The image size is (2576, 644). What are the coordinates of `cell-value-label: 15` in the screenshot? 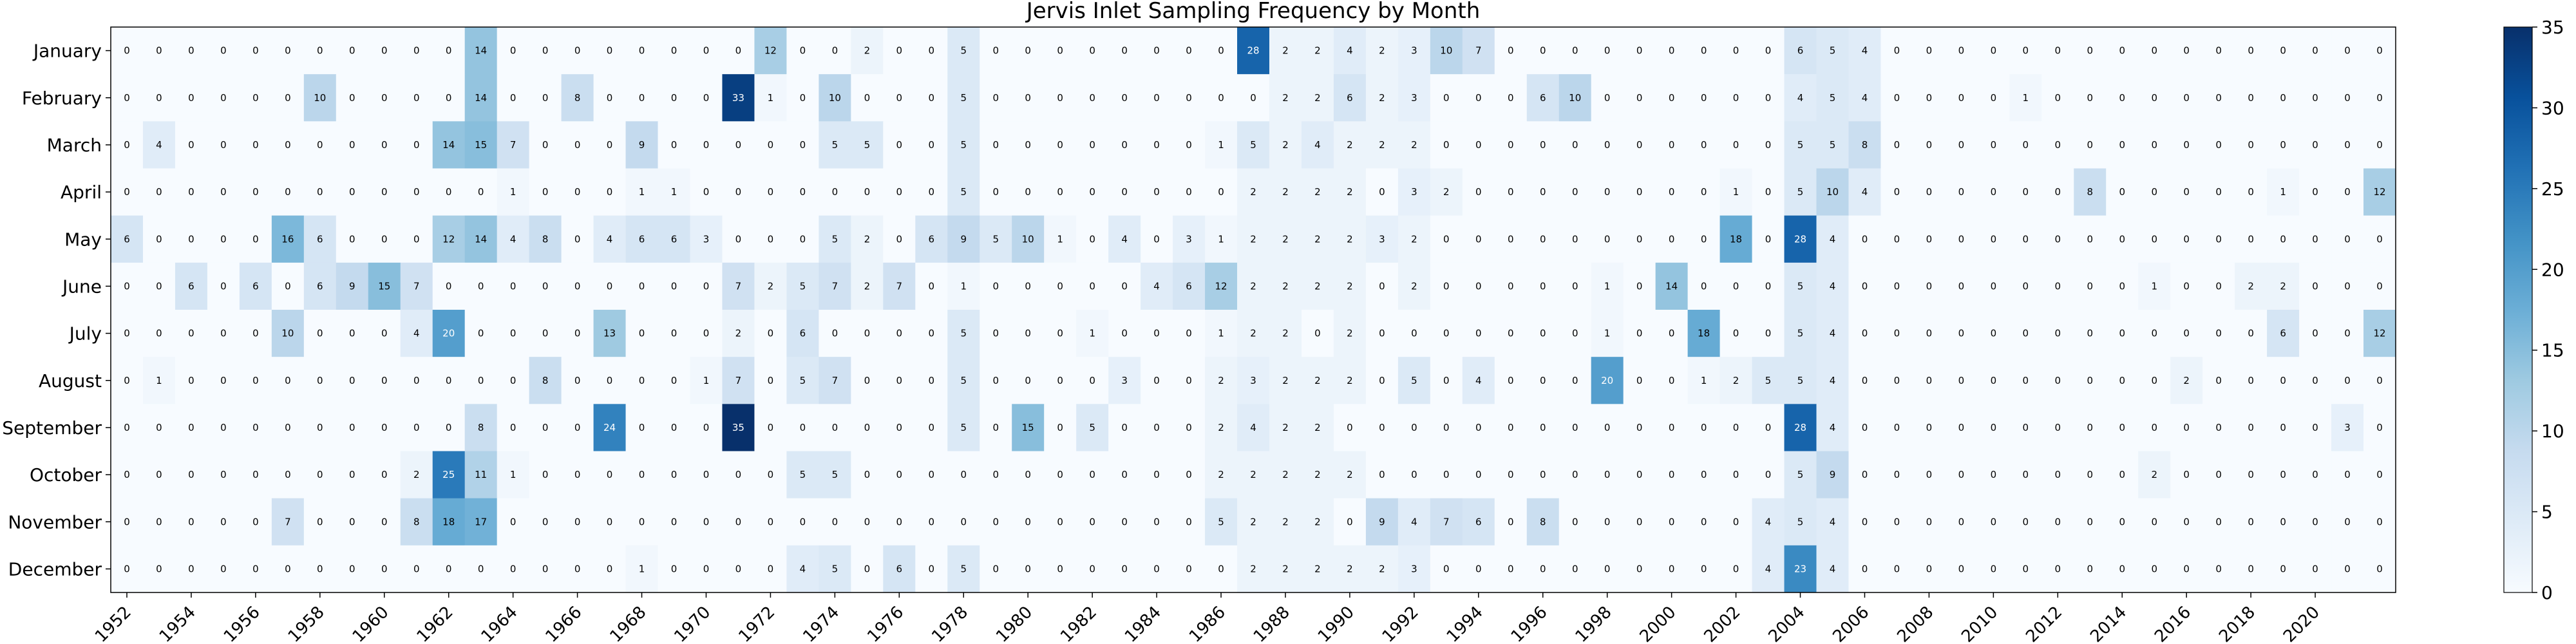 It's located at (384, 286).